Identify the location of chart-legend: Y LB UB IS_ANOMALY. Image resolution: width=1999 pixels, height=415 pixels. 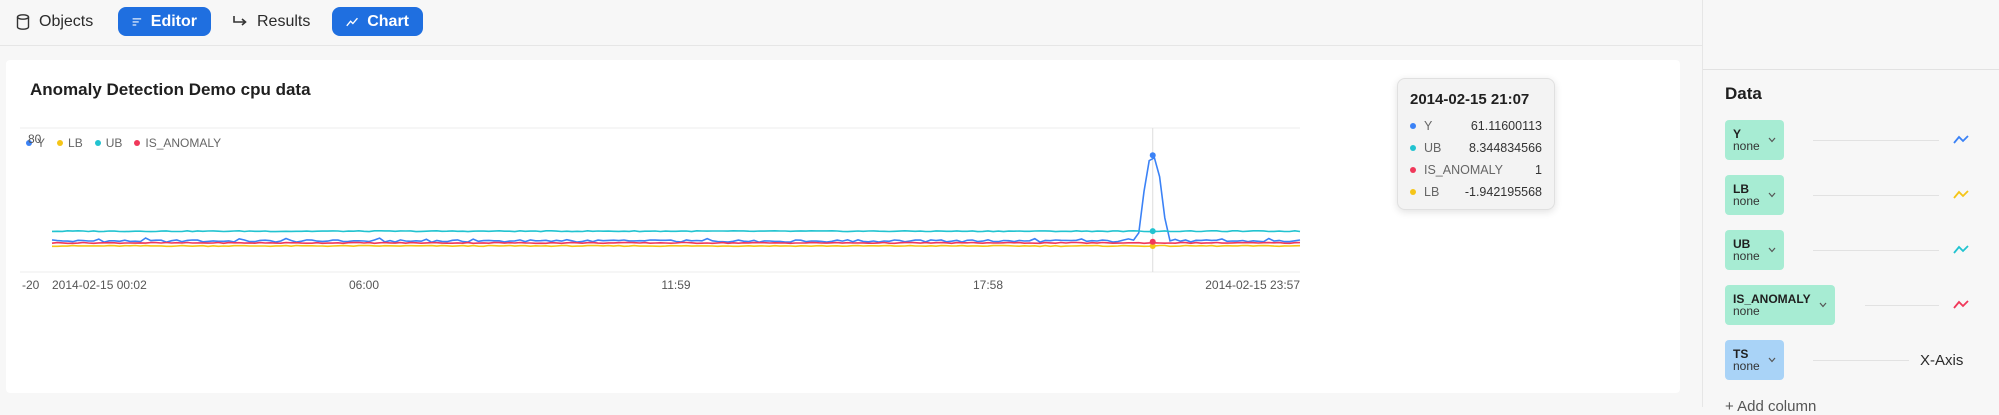
(123, 143).